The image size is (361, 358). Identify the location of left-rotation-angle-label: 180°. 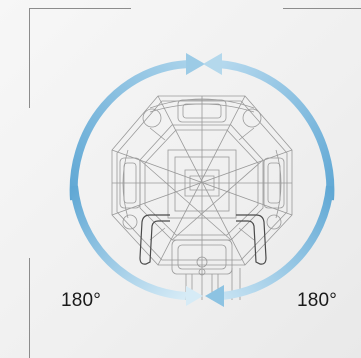
(81, 300).